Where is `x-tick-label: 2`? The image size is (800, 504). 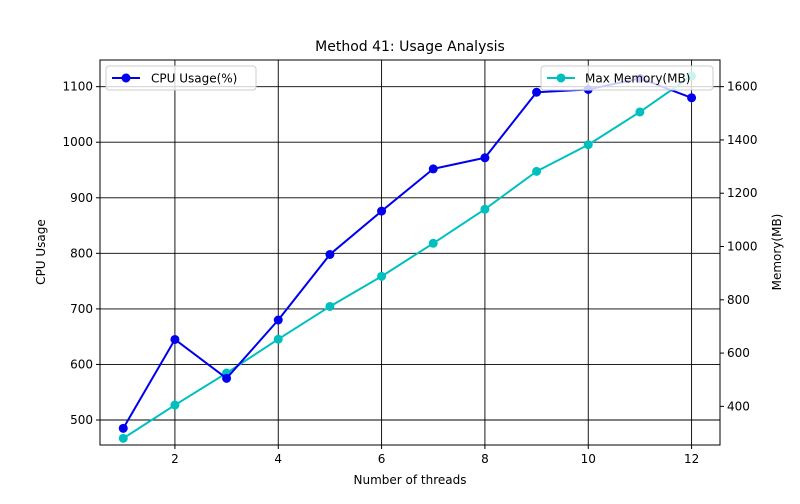 x-tick-label: 2 is located at coordinates (175, 459).